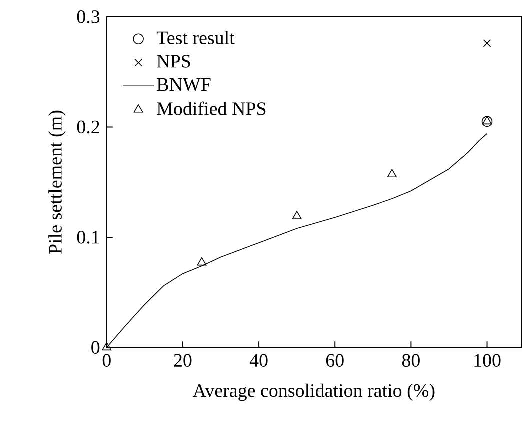 Image resolution: width=522 pixels, height=440 pixels. Describe the element at coordinates (211, 109) in the screenshot. I see `legend-label: Modified NPS` at that location.